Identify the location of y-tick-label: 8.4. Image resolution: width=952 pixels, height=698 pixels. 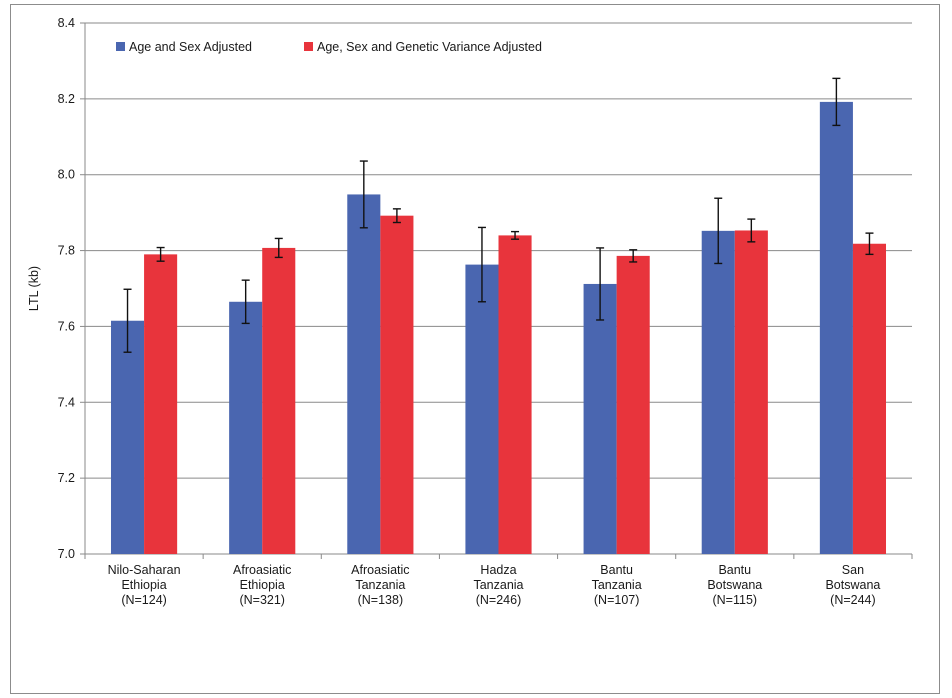
(66, 23).